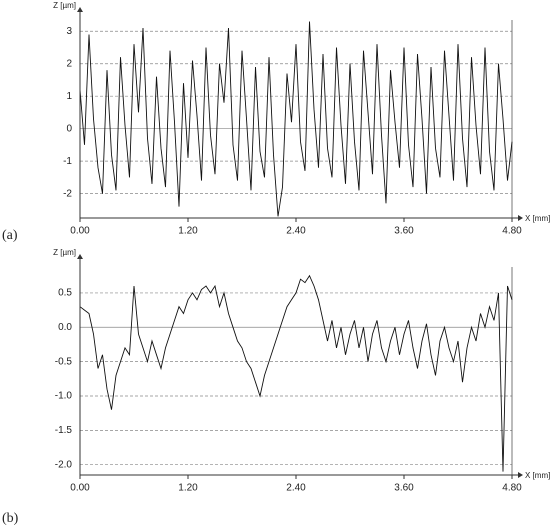  Describe the element at coordinates (64, 430) in the screenshot. I see `y-tick-label: -1.5` at that location.